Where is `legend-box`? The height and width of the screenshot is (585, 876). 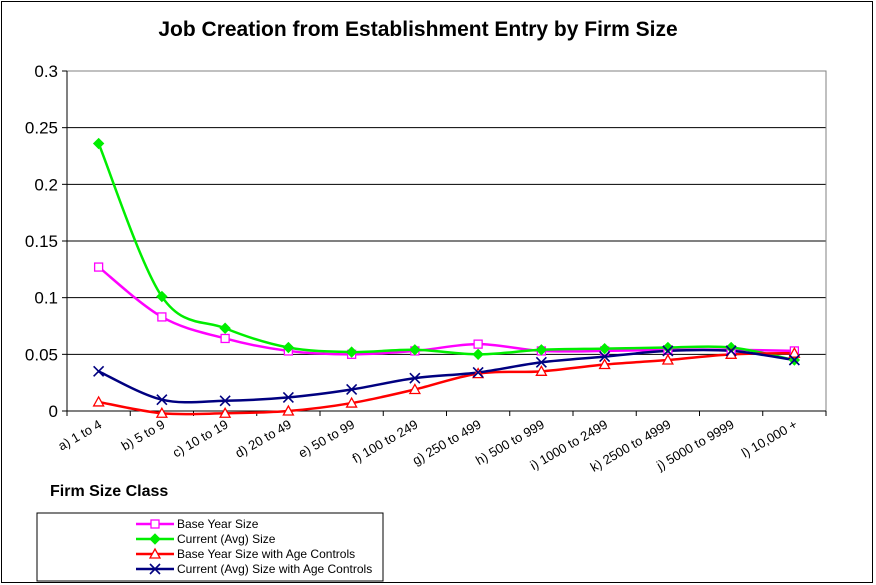
legend-box is located at coordinates (210, 547).